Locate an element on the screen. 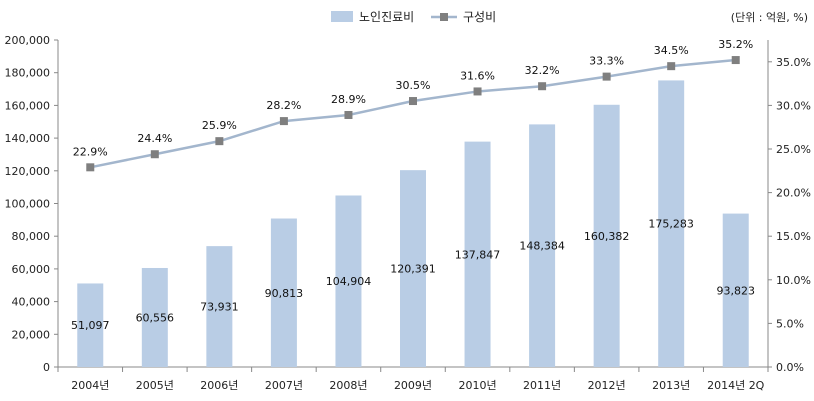  left-tick-label: 100,000 is located at coordinates (28, 204).